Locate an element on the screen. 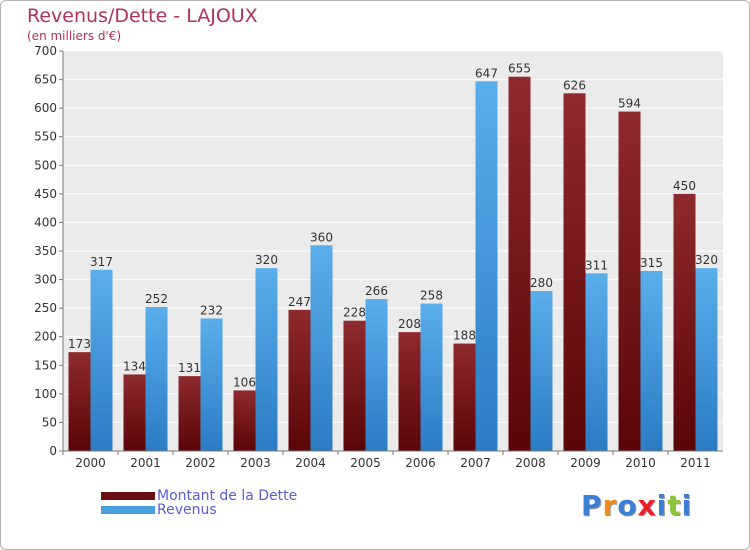 This screenshot has height=550, width=750. chart-title: Revenus/Dette - LAJOUX is located at coordinates (142, 16).